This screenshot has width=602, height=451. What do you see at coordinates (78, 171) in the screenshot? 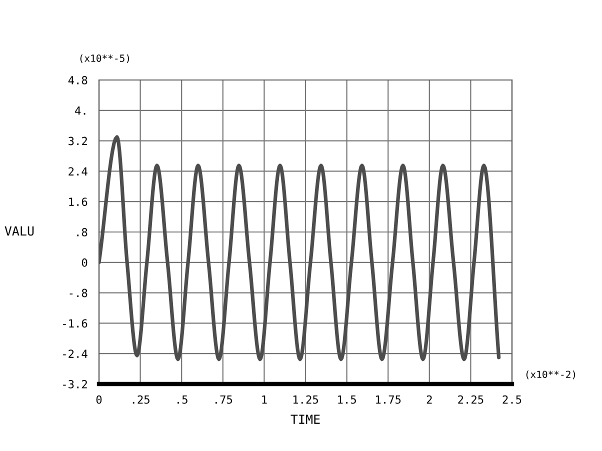
I see `y-tick-label: 2.4` at bounding box center [78, 171].